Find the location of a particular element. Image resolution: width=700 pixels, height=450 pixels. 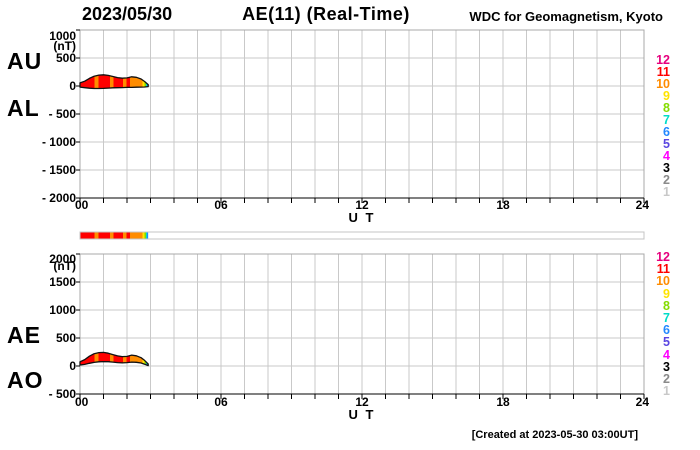

ytick-label: - 1000 is located at coordinates (58, 142).